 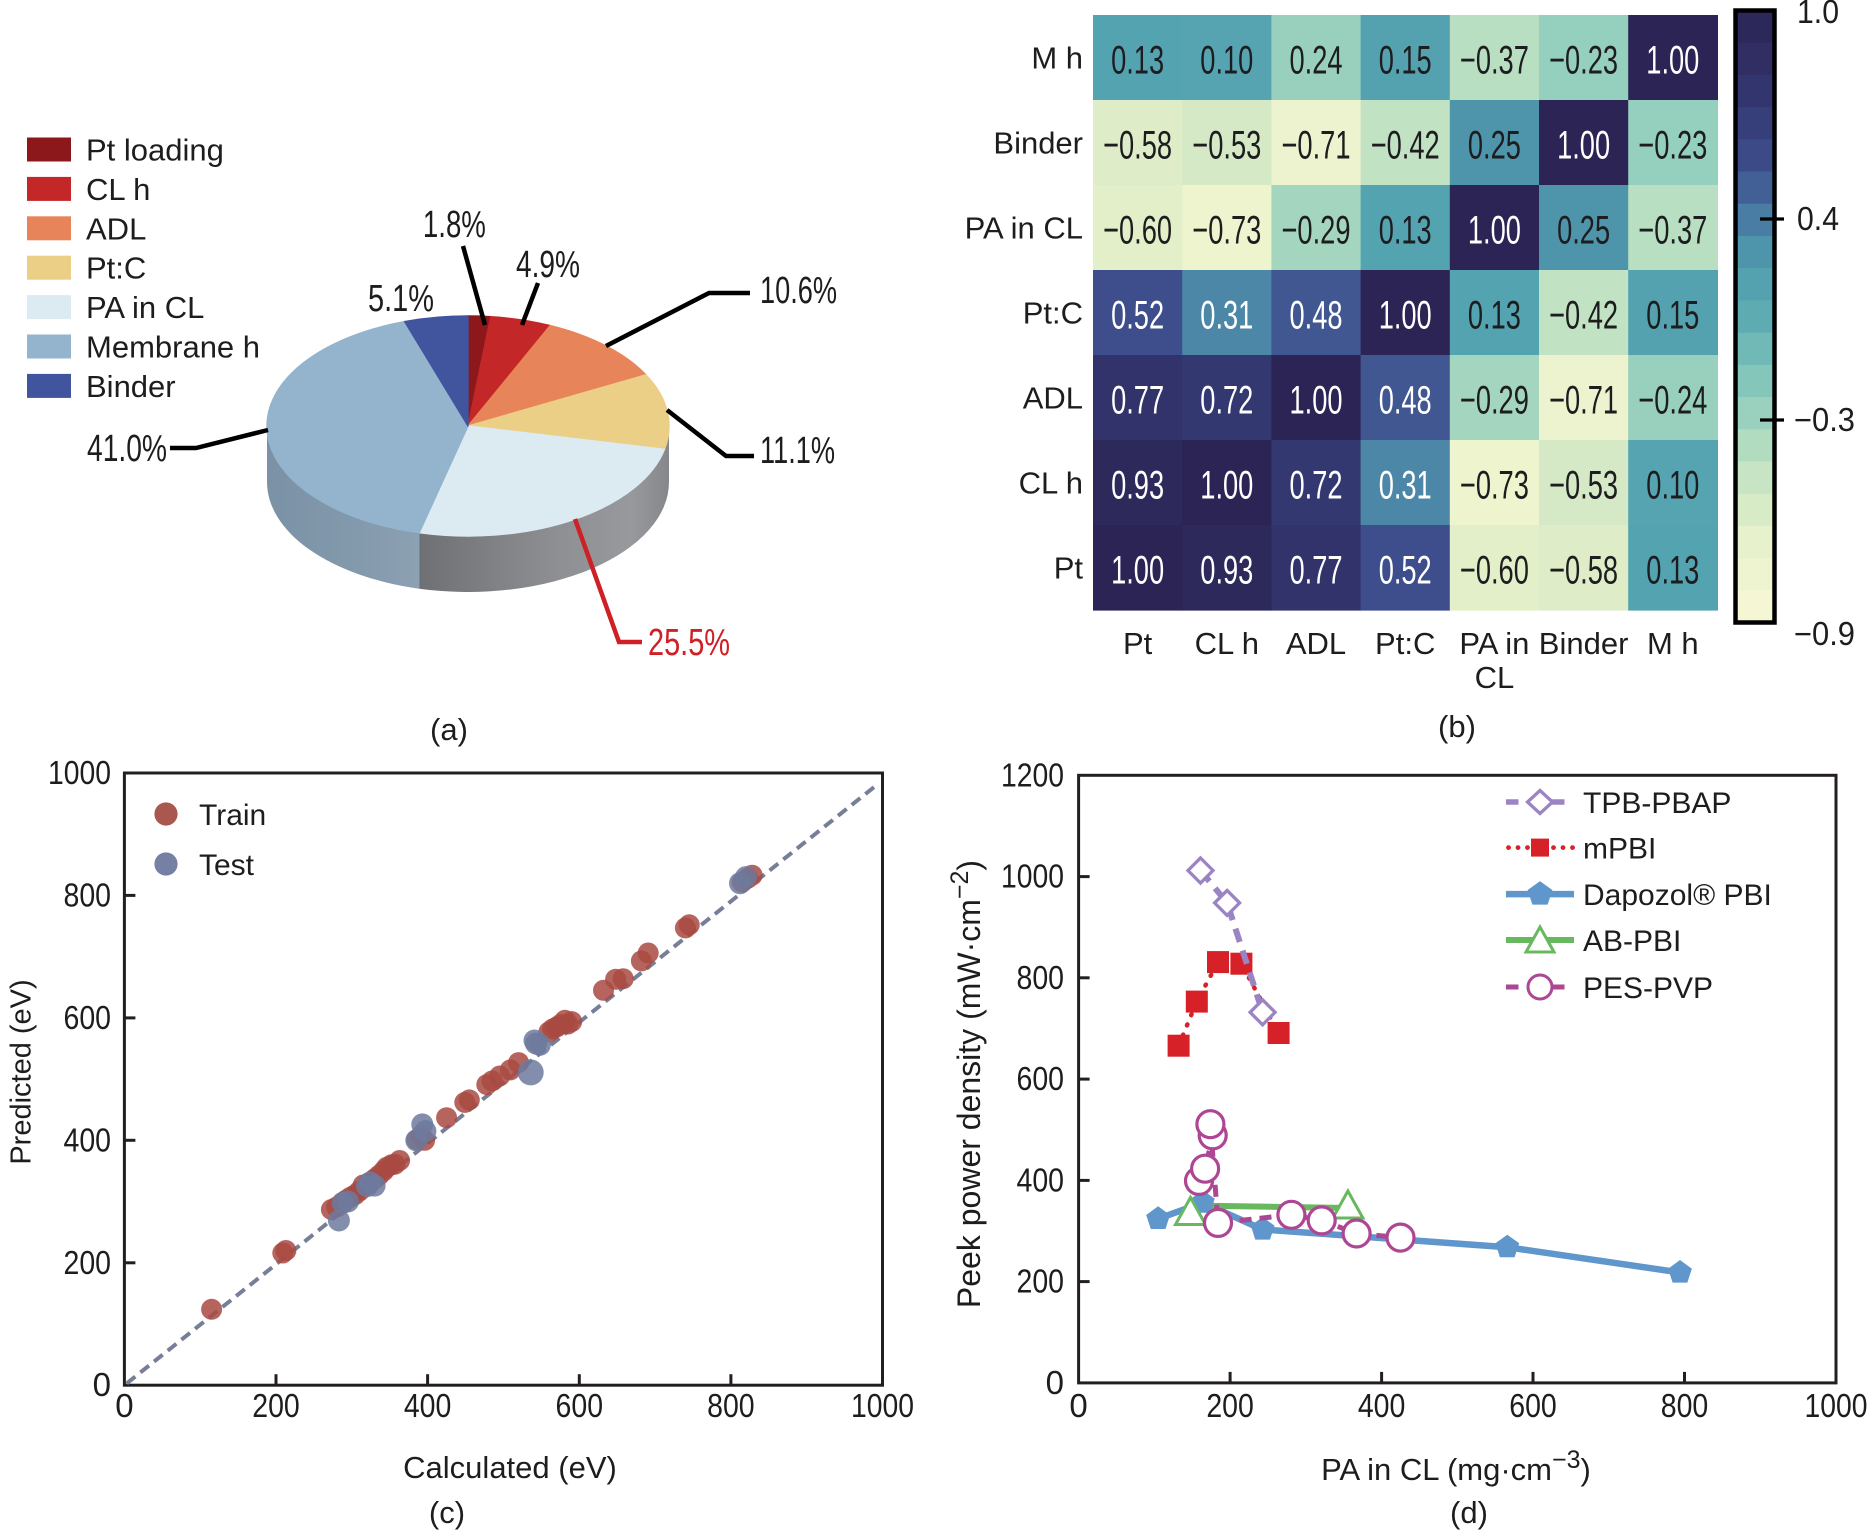 What do you see at coordinates (797, 451) in the screenshot?
I see `svg-text: 11.1%` at bounding box center [797, 451].